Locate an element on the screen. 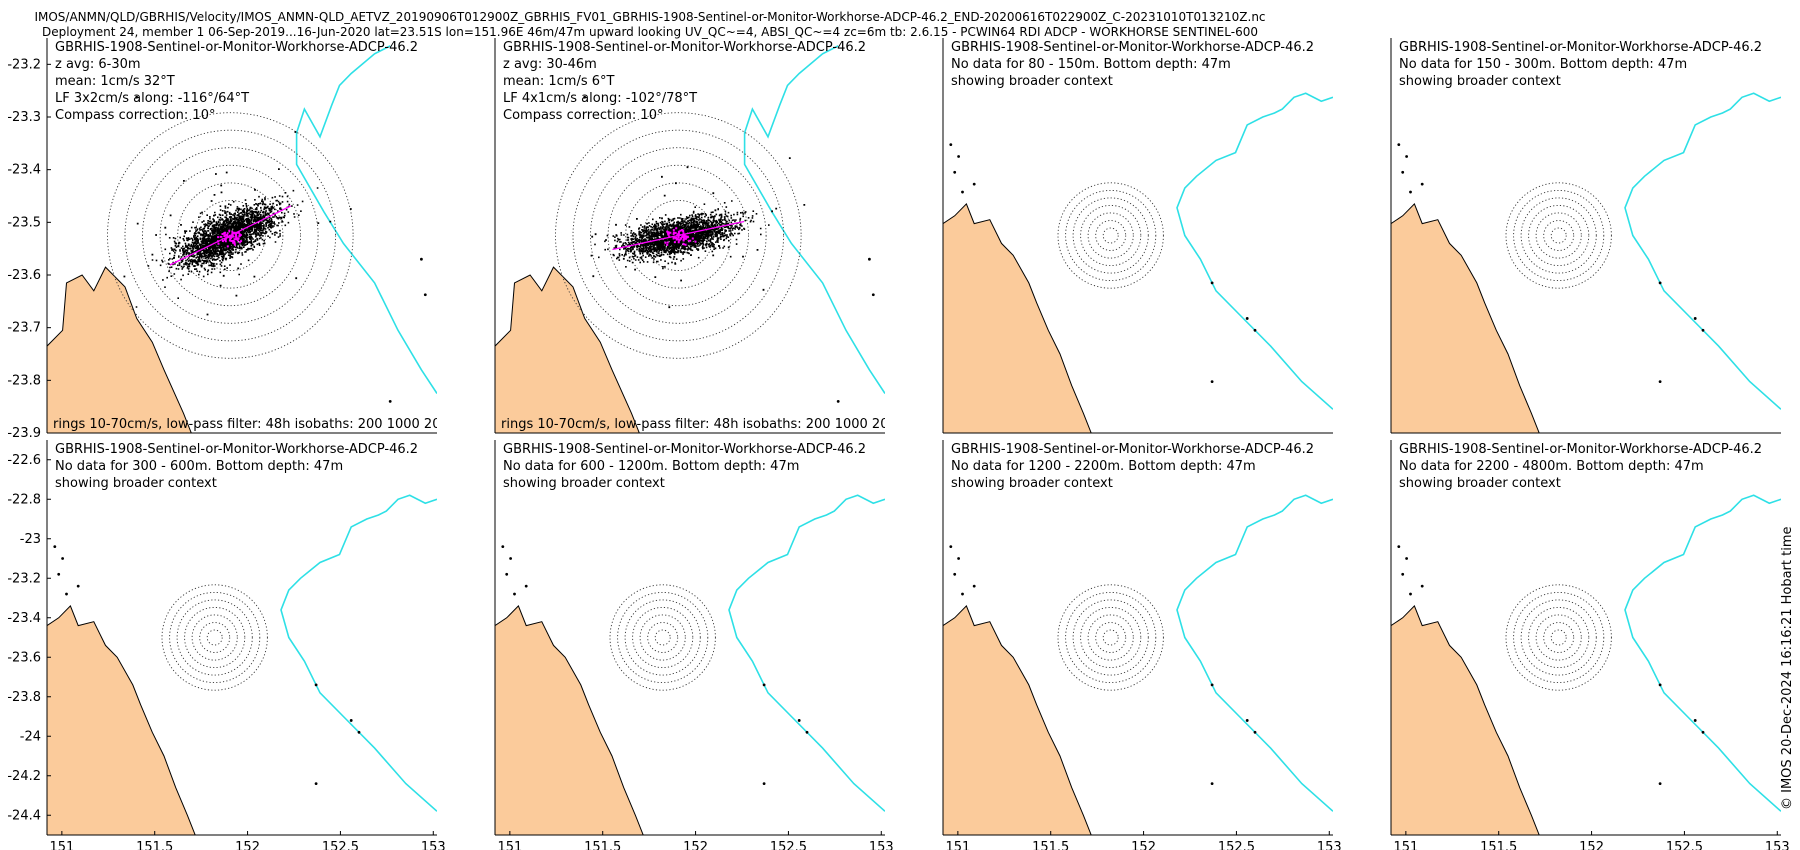  panel-text-line: mean: 1cm/s 6°T is located at coordinates (559, 81).